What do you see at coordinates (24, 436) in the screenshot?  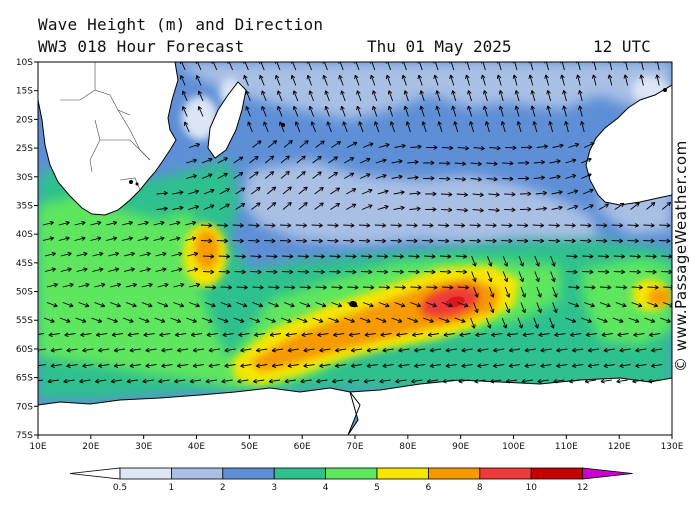 I see `lat-label: 75S` at bounding box center [24, 436].